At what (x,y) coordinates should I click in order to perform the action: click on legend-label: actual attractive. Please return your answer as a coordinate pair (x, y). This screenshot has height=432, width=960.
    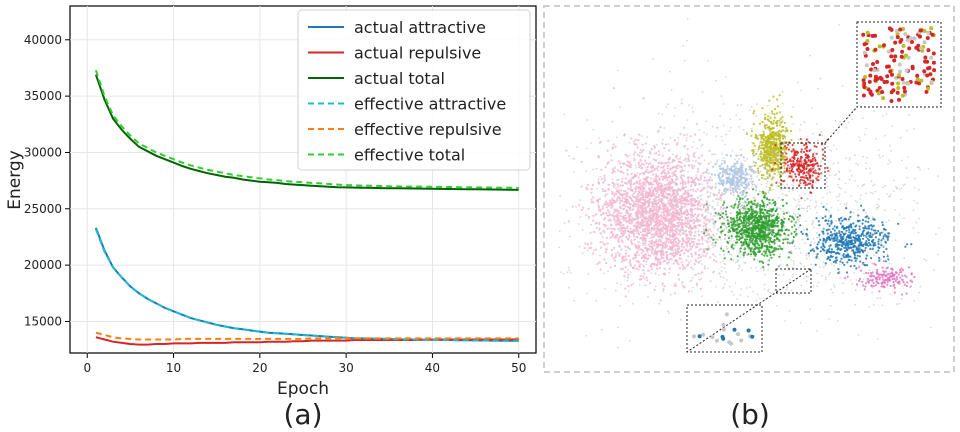
    Looking at the image, I should click on (420, 27).